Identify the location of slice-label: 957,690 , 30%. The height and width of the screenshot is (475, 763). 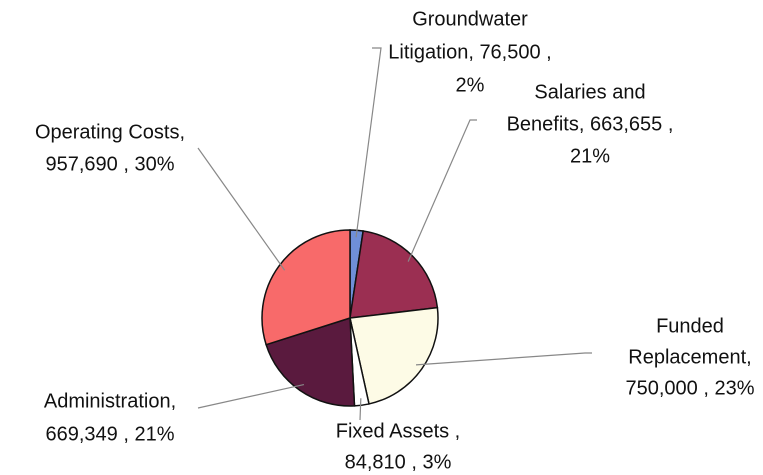
(110, 164).